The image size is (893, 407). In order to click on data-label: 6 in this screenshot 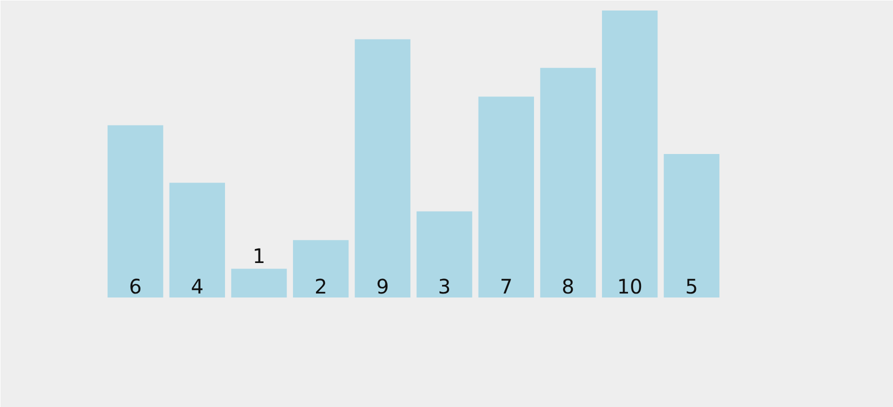, I will do `click(135, 286)`.